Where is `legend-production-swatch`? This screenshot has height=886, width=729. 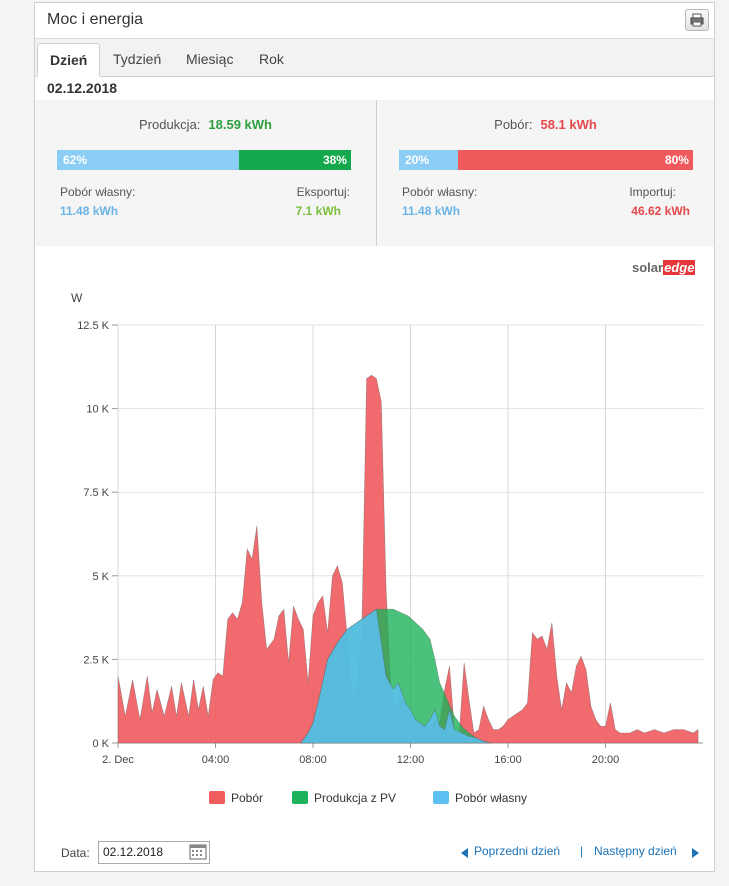 legend-production-swatch is located at coordinates (300, 797).